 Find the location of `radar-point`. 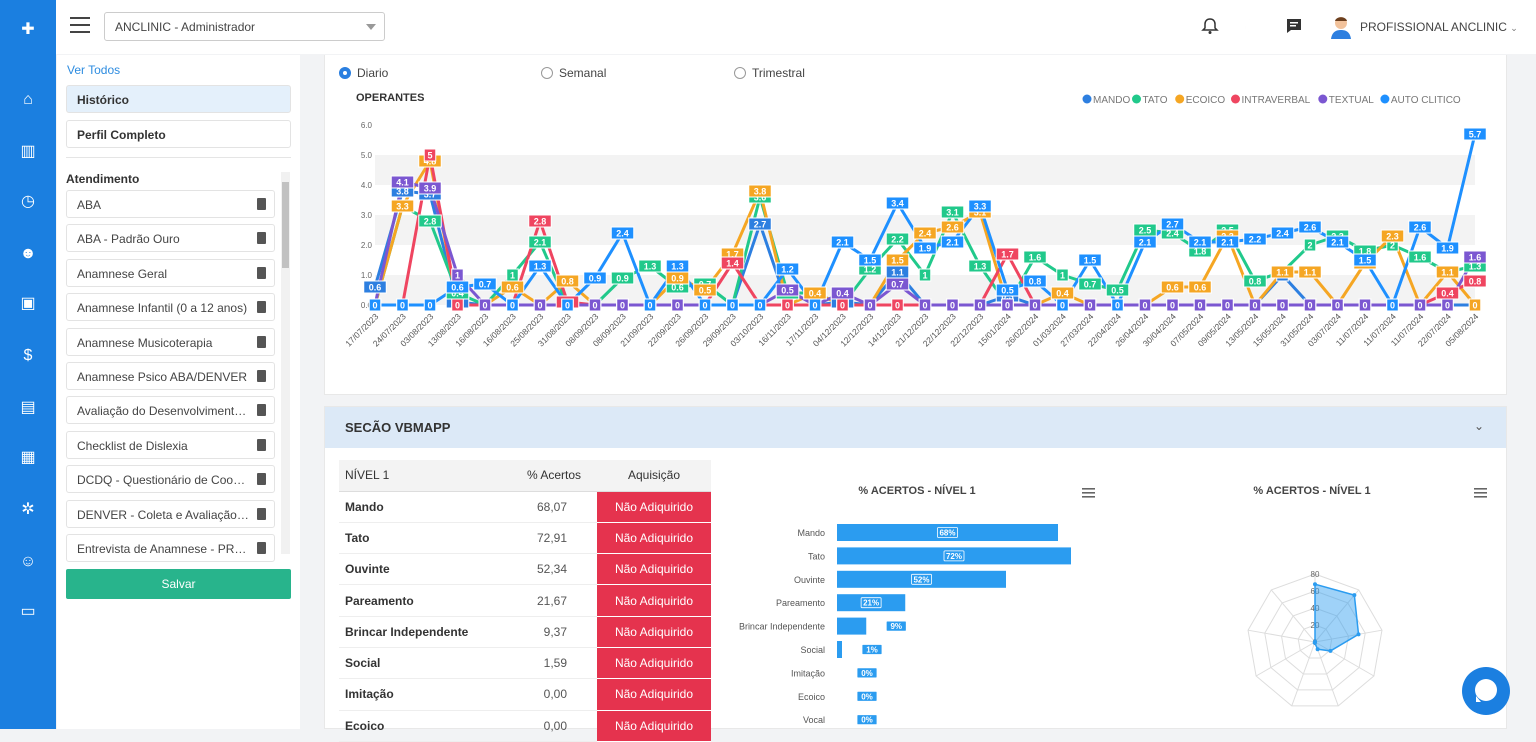

radar-point is located at coordinates (1330, 650).